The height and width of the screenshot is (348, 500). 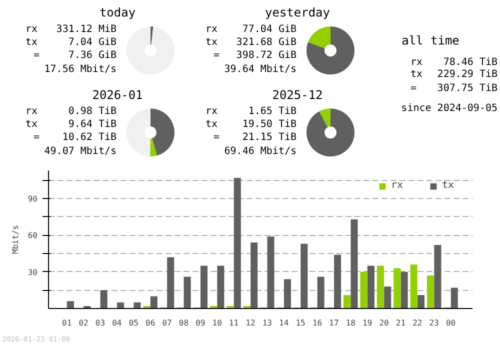 I want to click on x-tick-label: 13, so click(x=267, y=323).